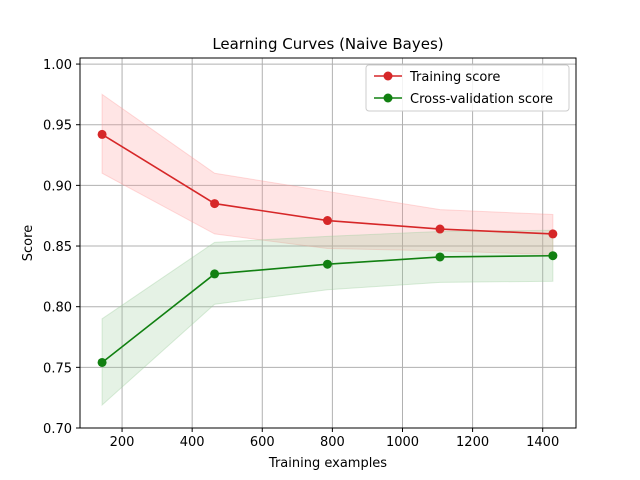  Describe the element at coordinates (472, 442) in the screenshot. I see `x-tick-label: 1200` at that location.